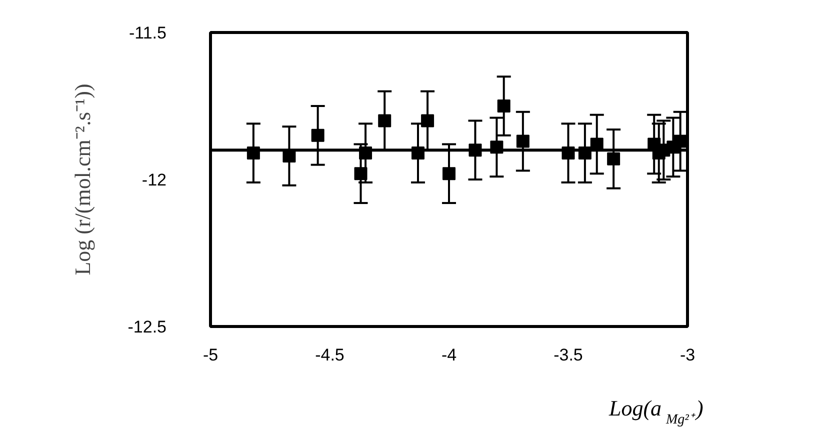 This screenshot has width=833, height=445. What do you see at coordinates (82, 180) in the screenshot?
I see `y-axis-title: Log (r/(mol.cm⁻².s⁻¹))` at bounding box center [82, 180].